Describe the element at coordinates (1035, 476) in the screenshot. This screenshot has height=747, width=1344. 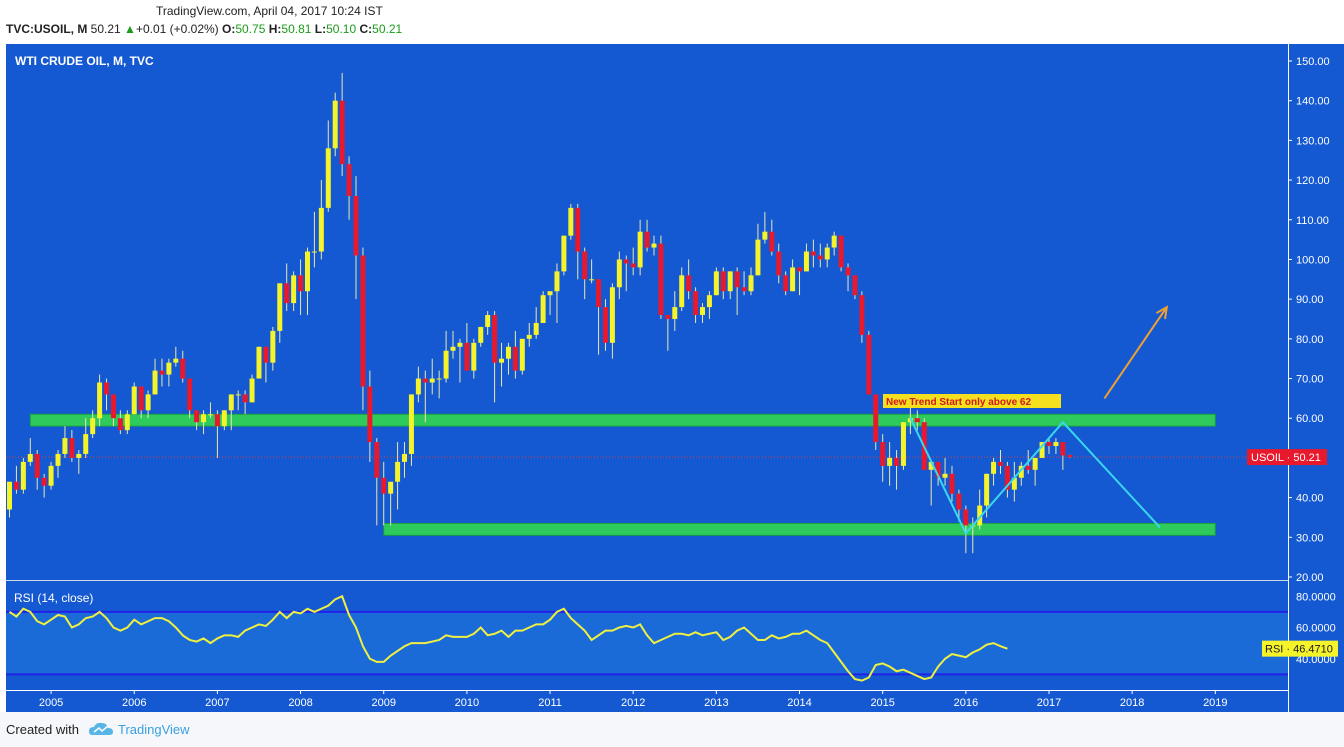
I see `trend-zigzag-line` at that location.